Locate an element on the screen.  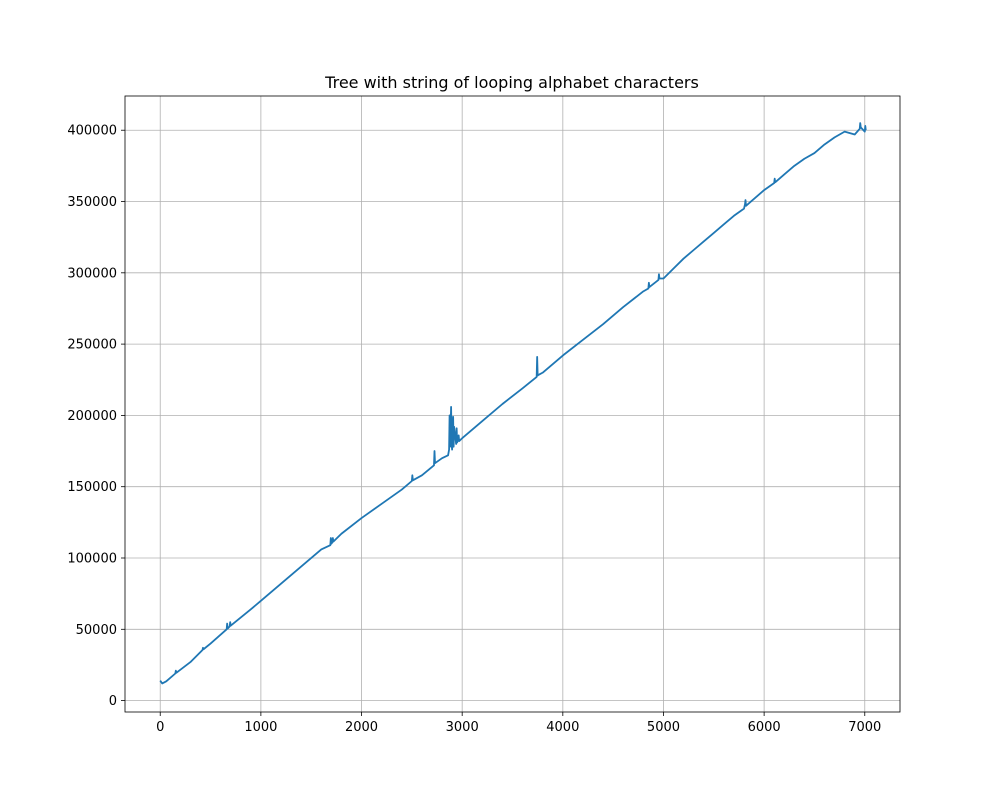
y-tick-label: 400000 is located at coordinates (92, 131).